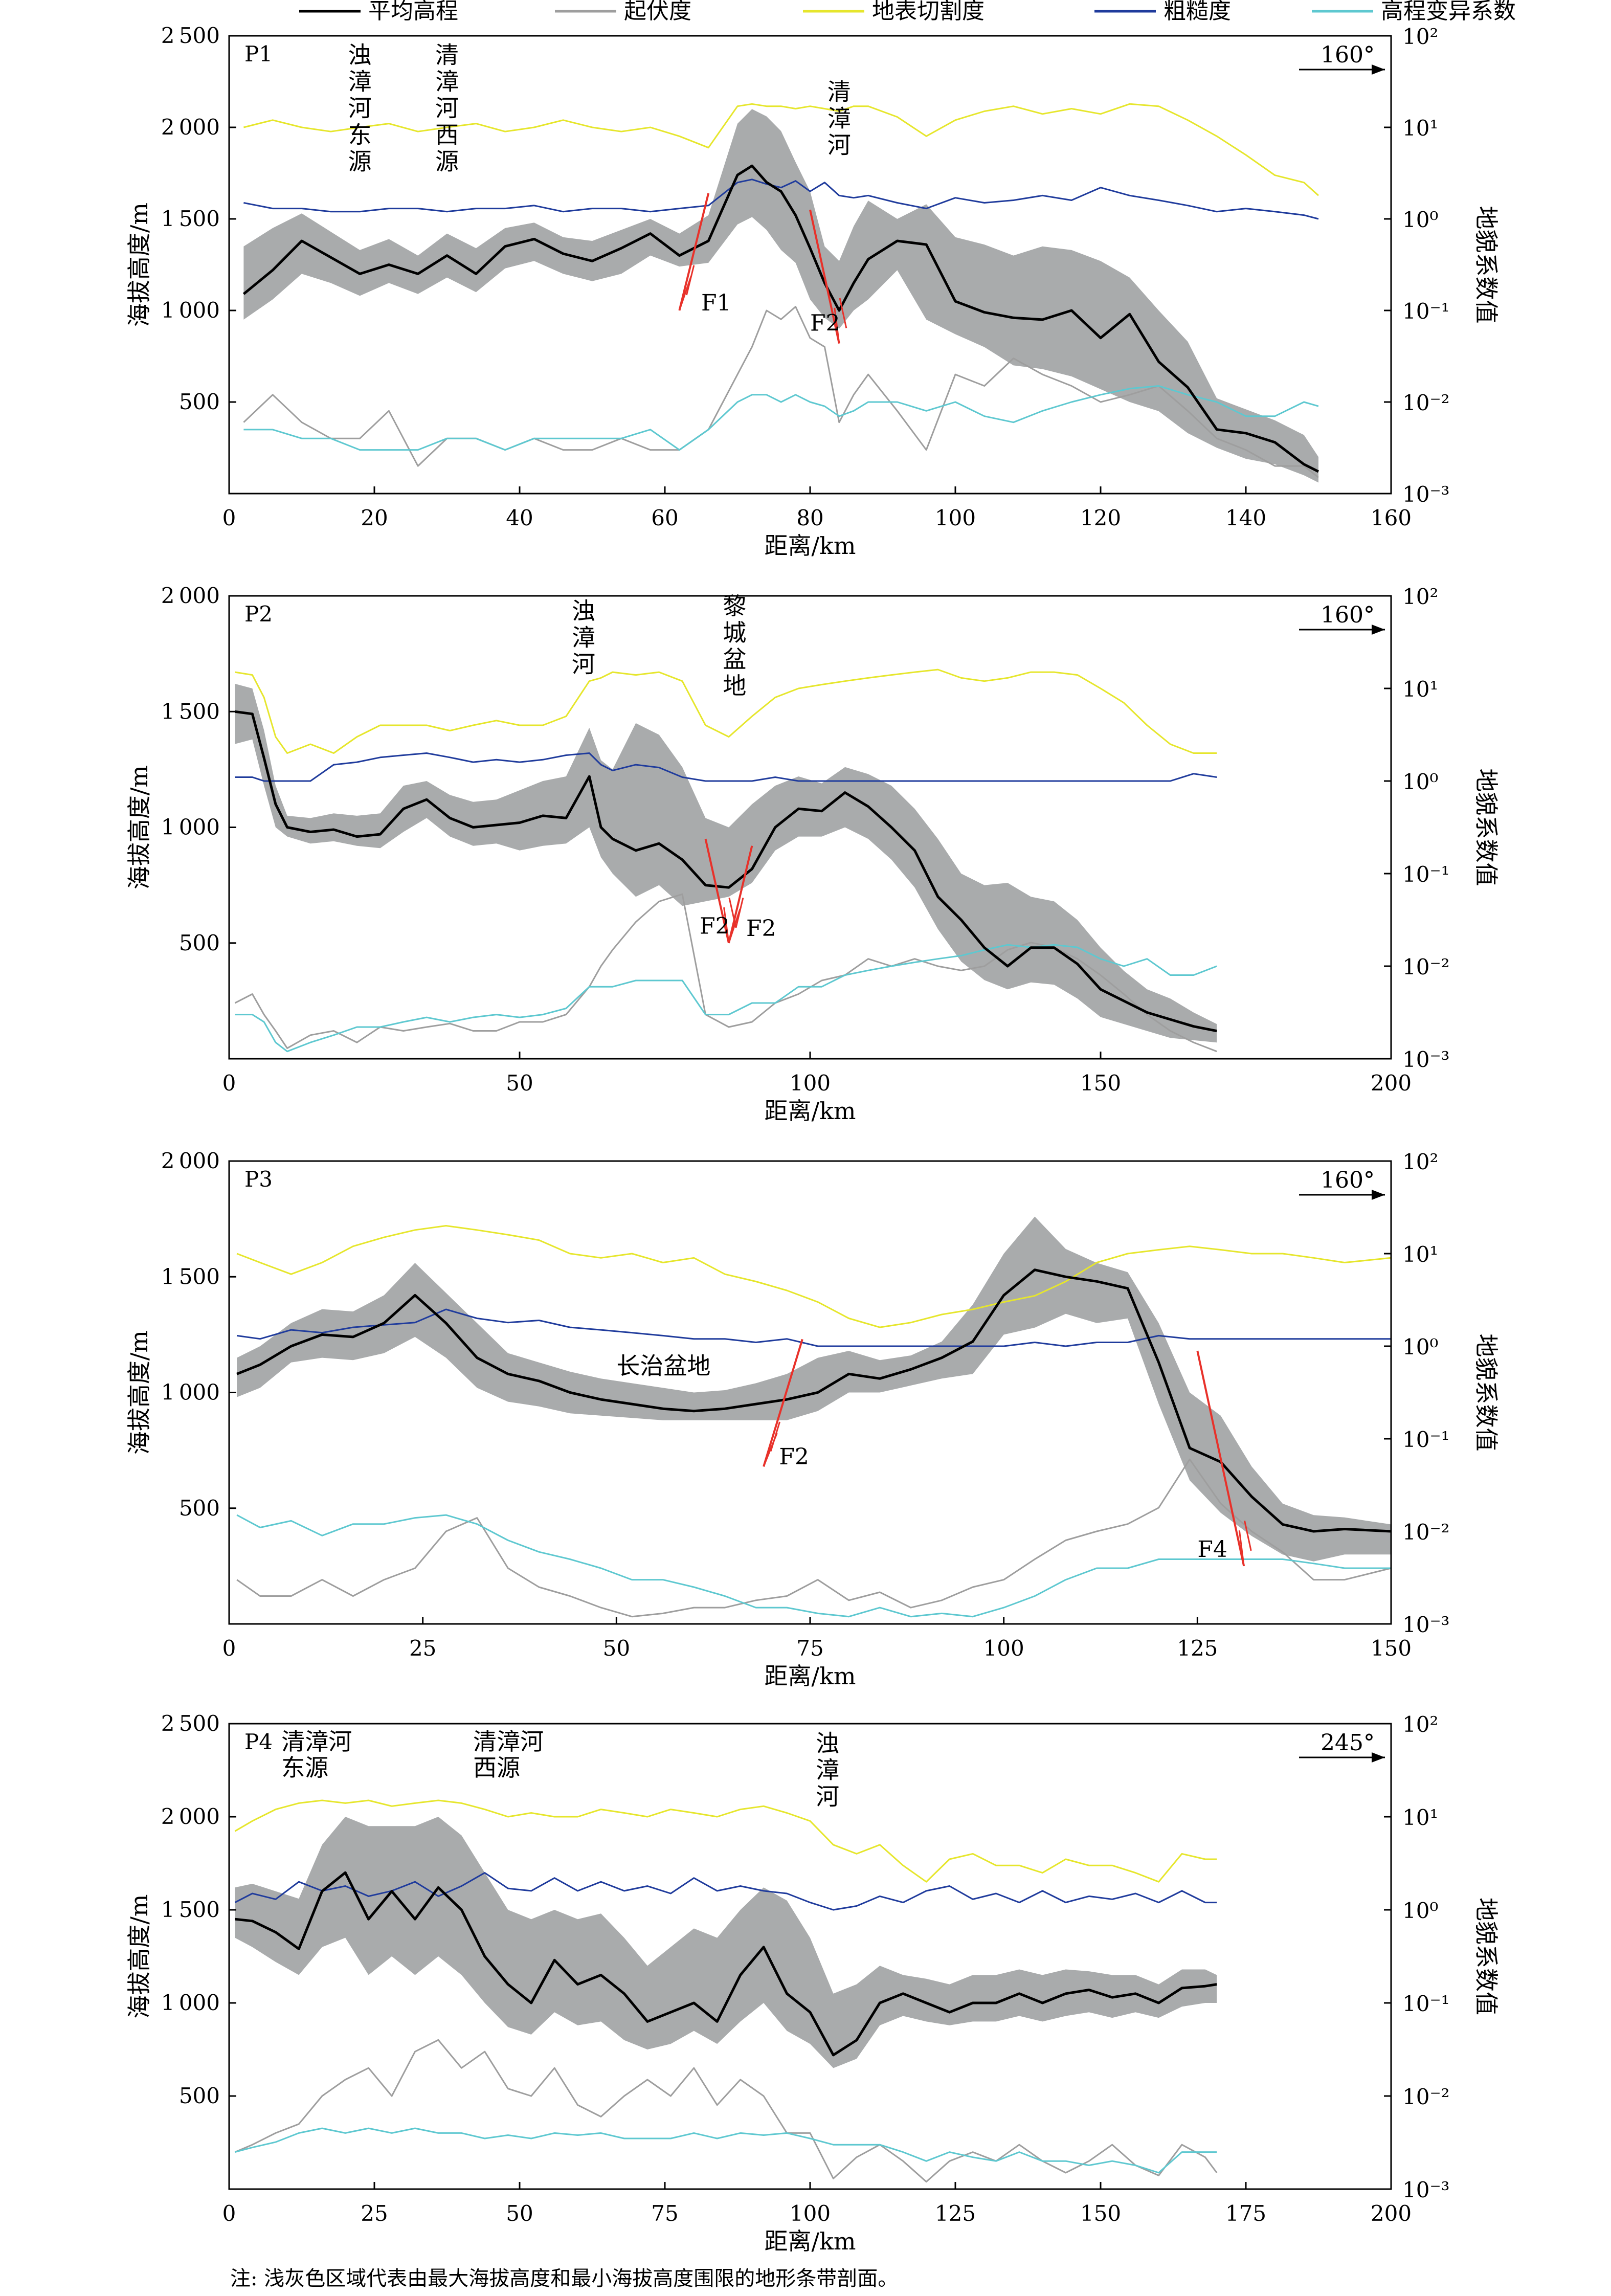 Image resolution: width=1611 pixels, height=2296 pixels. I want to click on x-tick-label: 20, so click(375, 517).